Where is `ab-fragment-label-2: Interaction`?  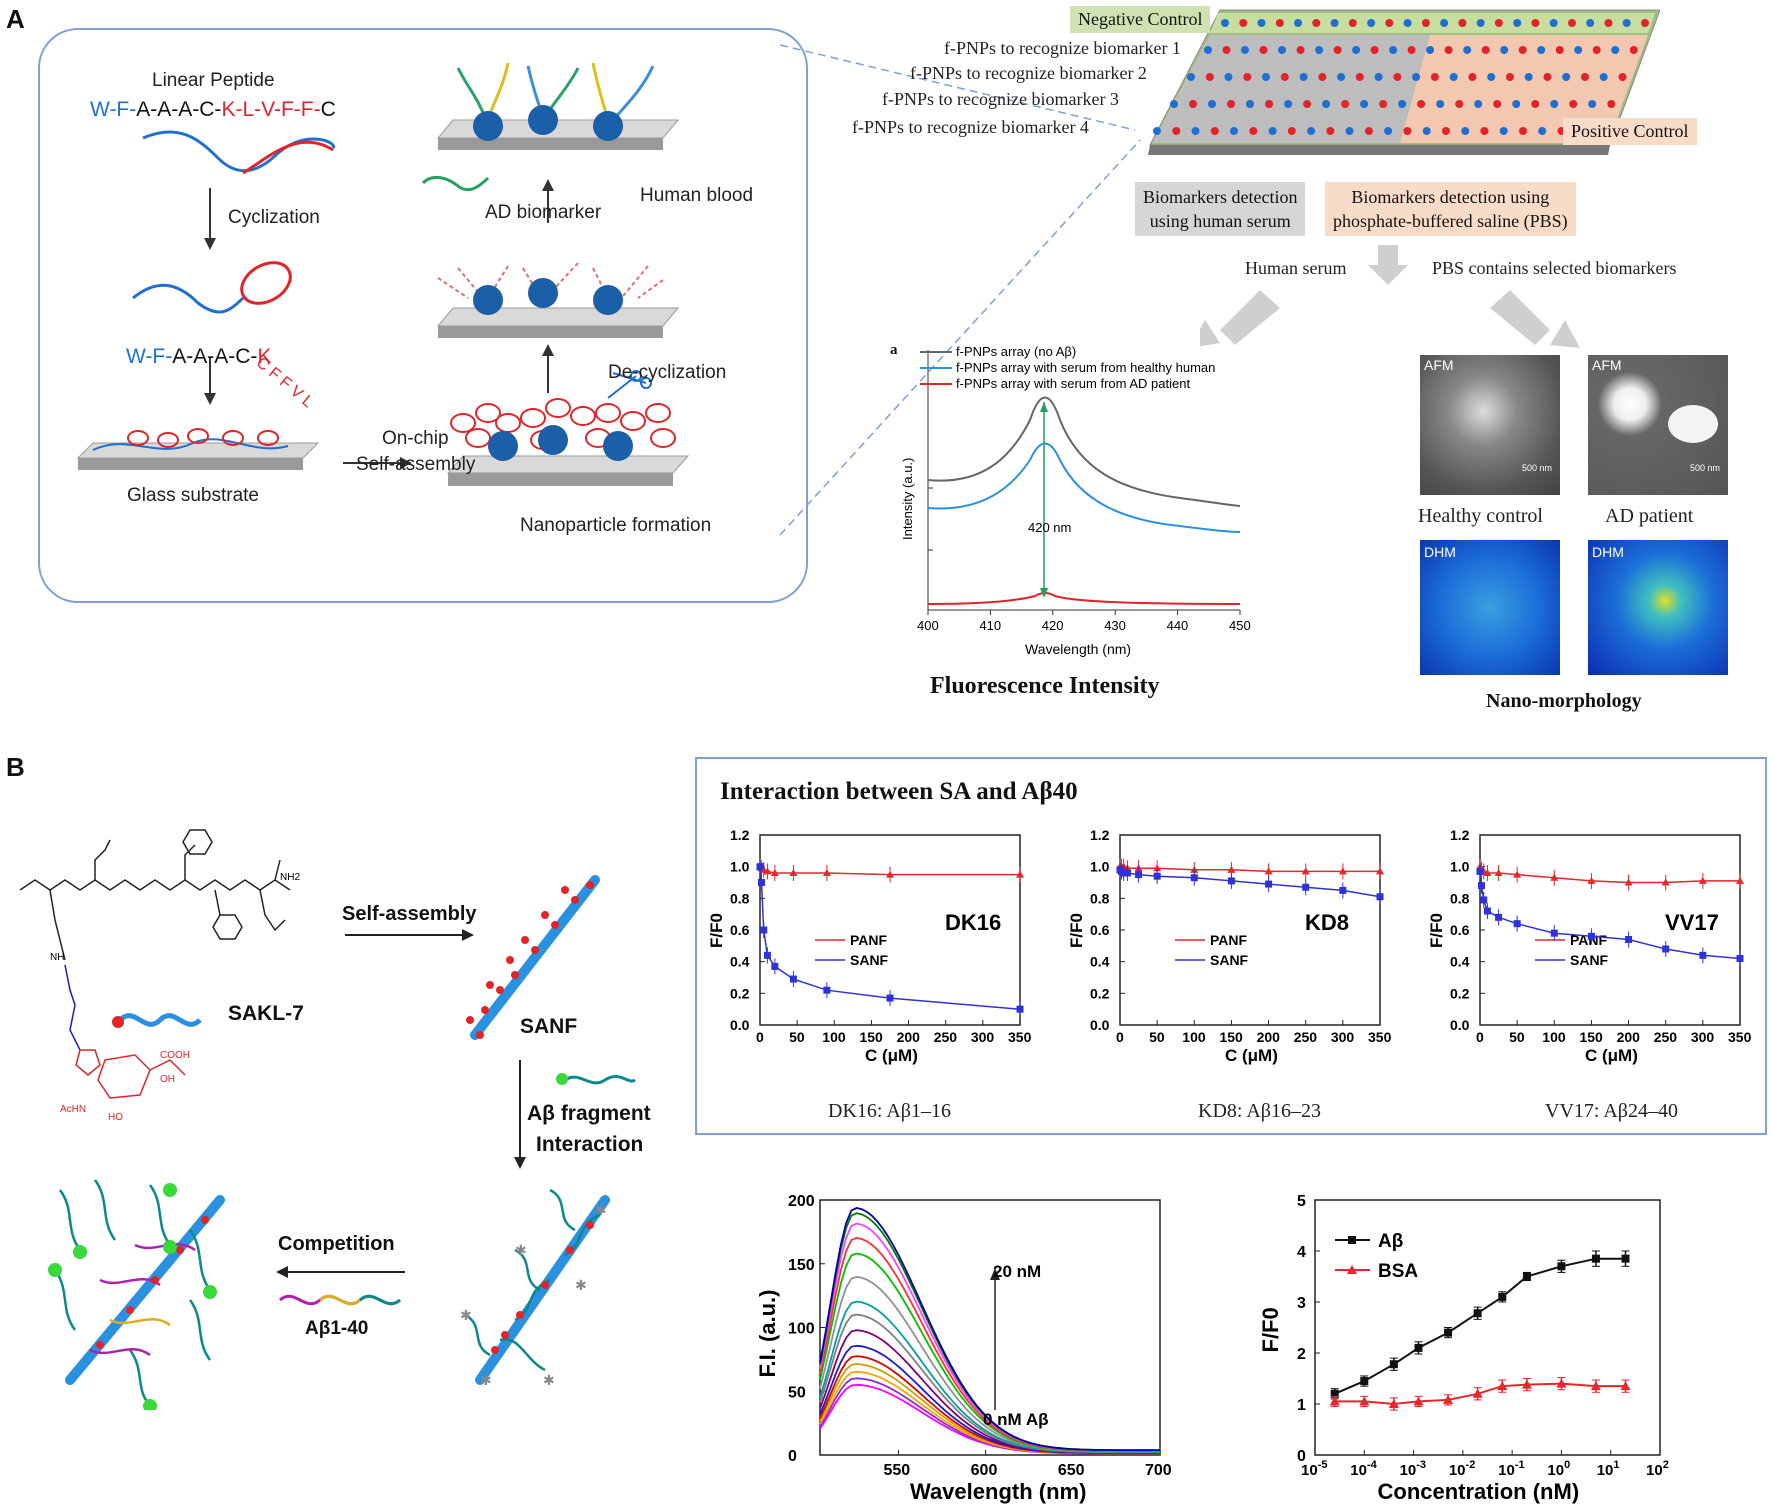 ab-fragment-label-2: Interaction is located at coordinates (590, 1144).